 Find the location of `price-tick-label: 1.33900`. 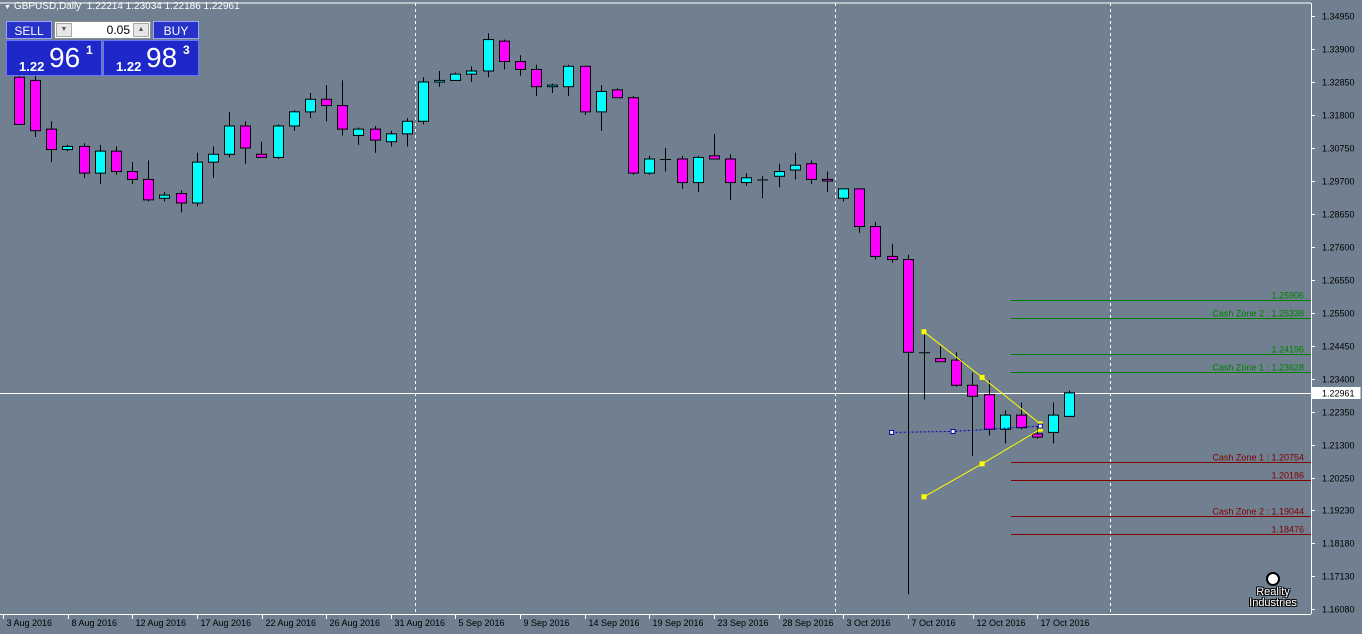

price-tick-label: 1.33900 is located at coordinates (1338, 50).